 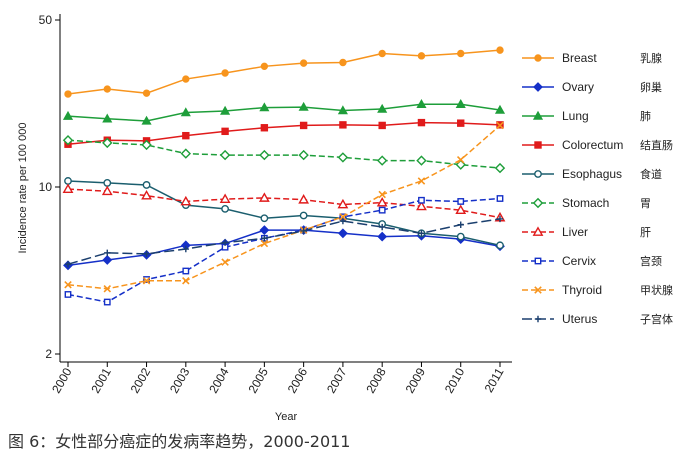 I want to click on legend-label-cn: 肺, so click(x=645, y=116).